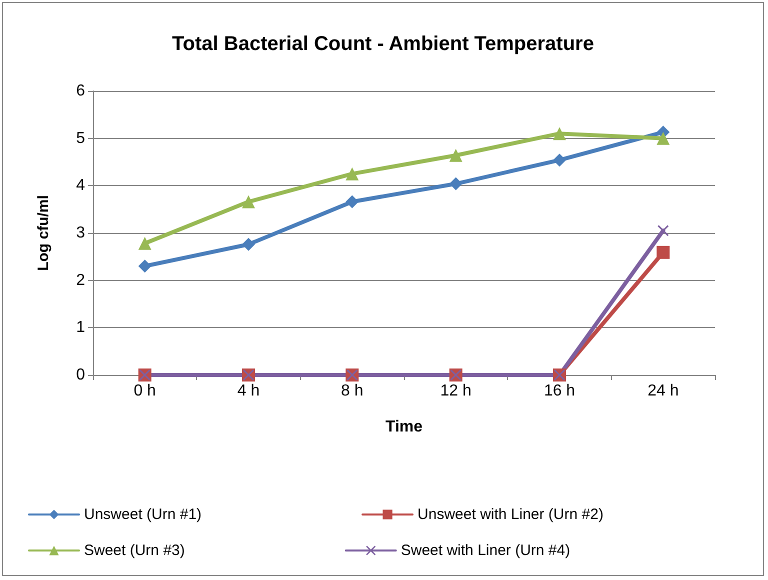 The width and height of the screenshot is (768, 580). What do you see at coordinates (663, 391) in the screenshot?
I see `x-tick-label: 24 h` at bounding box center [663, 391].